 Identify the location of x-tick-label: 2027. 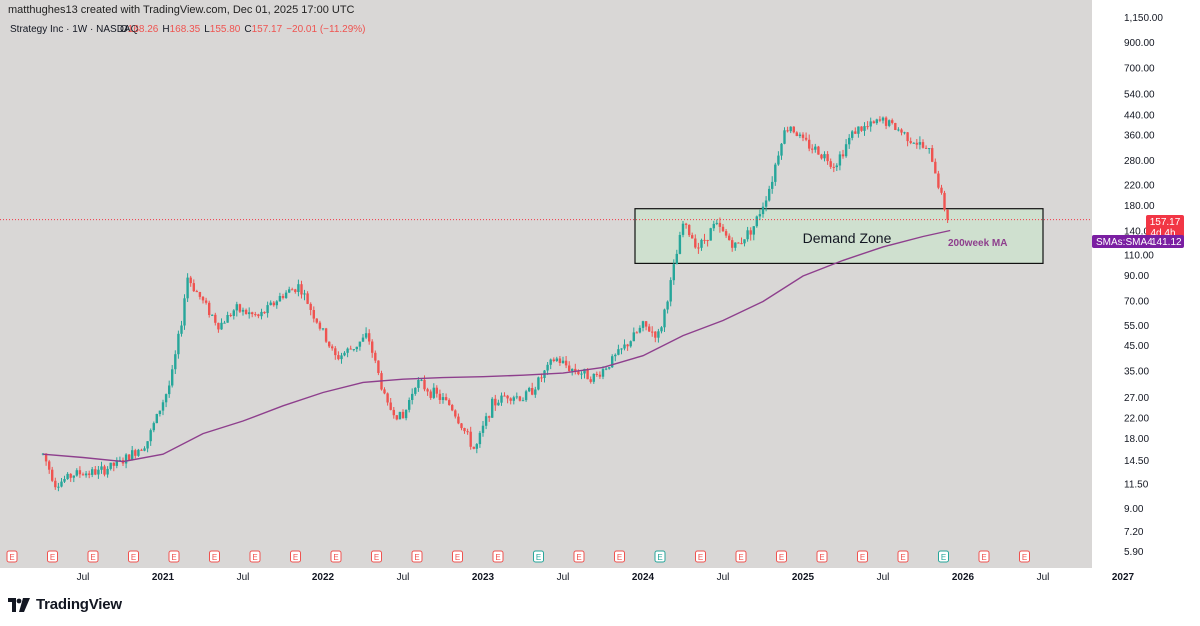
(1123, 577).